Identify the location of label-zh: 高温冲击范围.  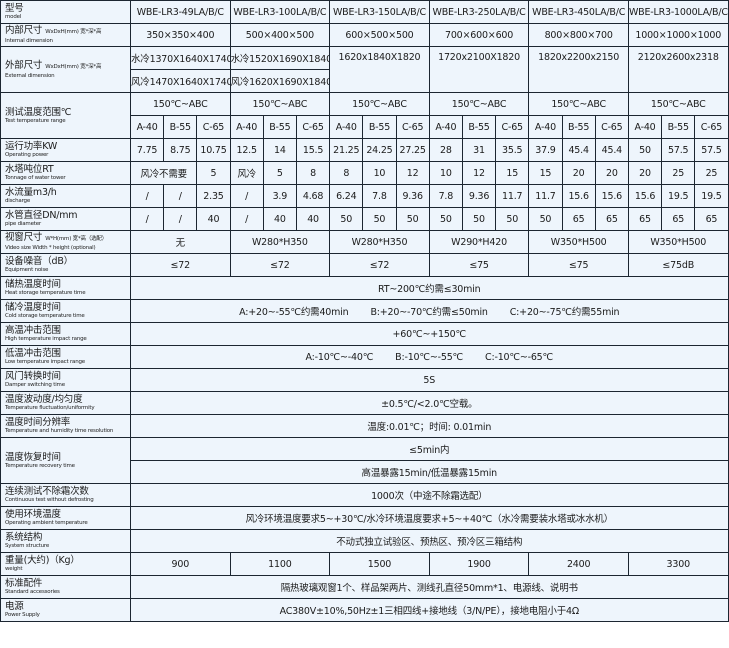
(33, 330).